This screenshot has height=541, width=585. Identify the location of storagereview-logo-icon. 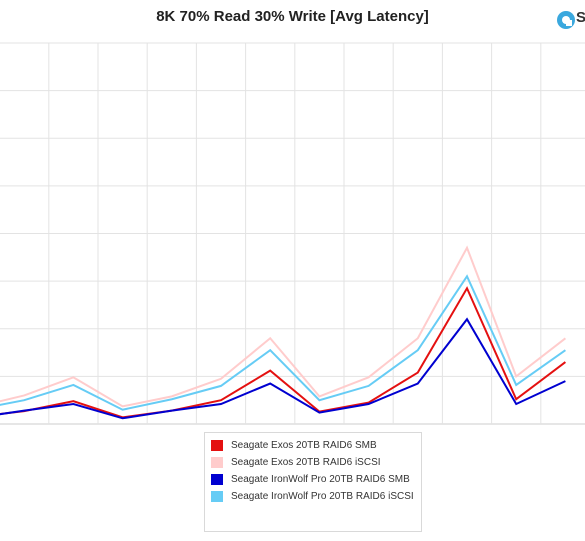
(566, 20).